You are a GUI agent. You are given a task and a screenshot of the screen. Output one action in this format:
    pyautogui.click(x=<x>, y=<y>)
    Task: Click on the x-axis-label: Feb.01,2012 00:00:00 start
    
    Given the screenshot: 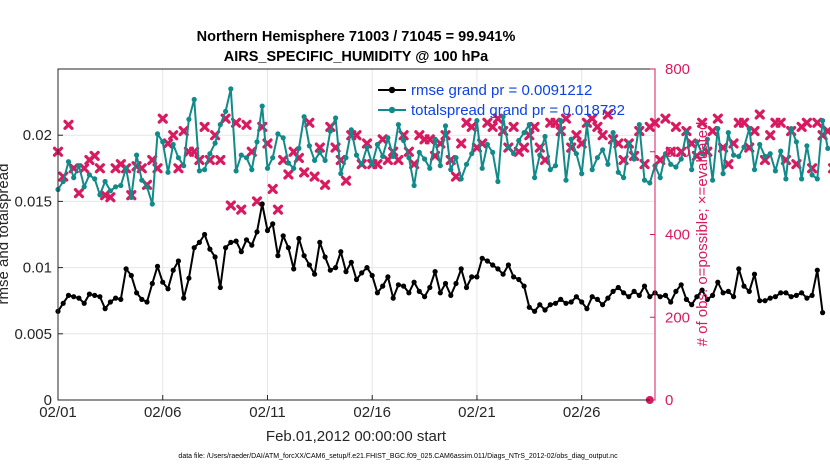 What is the action you would take?
    pyautogui.click(x=356, y=436)
    